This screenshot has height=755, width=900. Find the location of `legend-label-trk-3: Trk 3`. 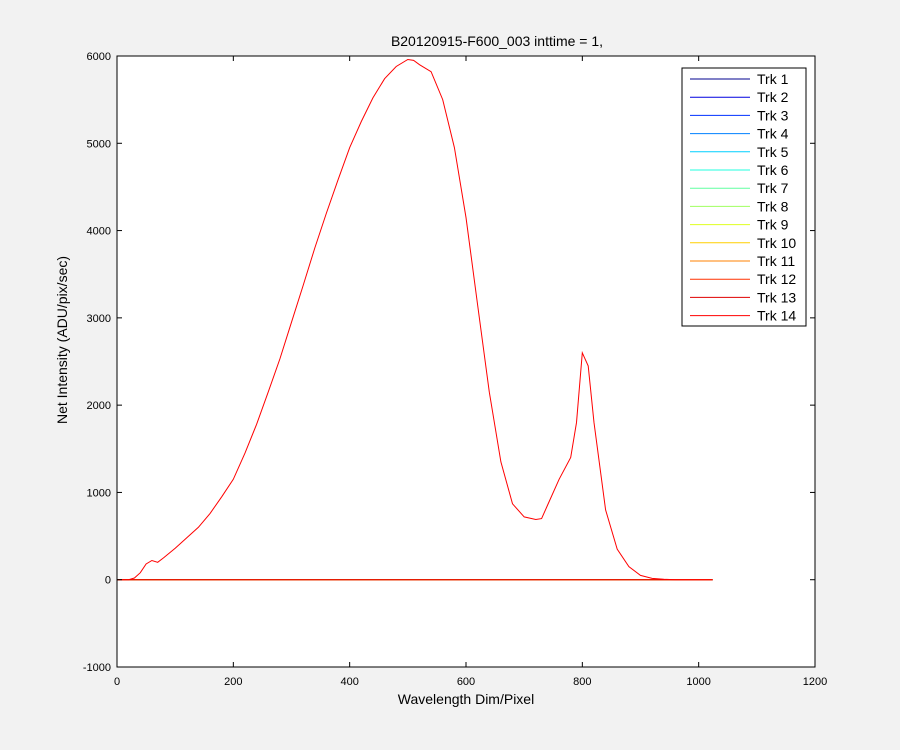

legend-label-trk-3: Trk 3 is located at coordinates (773, 115).